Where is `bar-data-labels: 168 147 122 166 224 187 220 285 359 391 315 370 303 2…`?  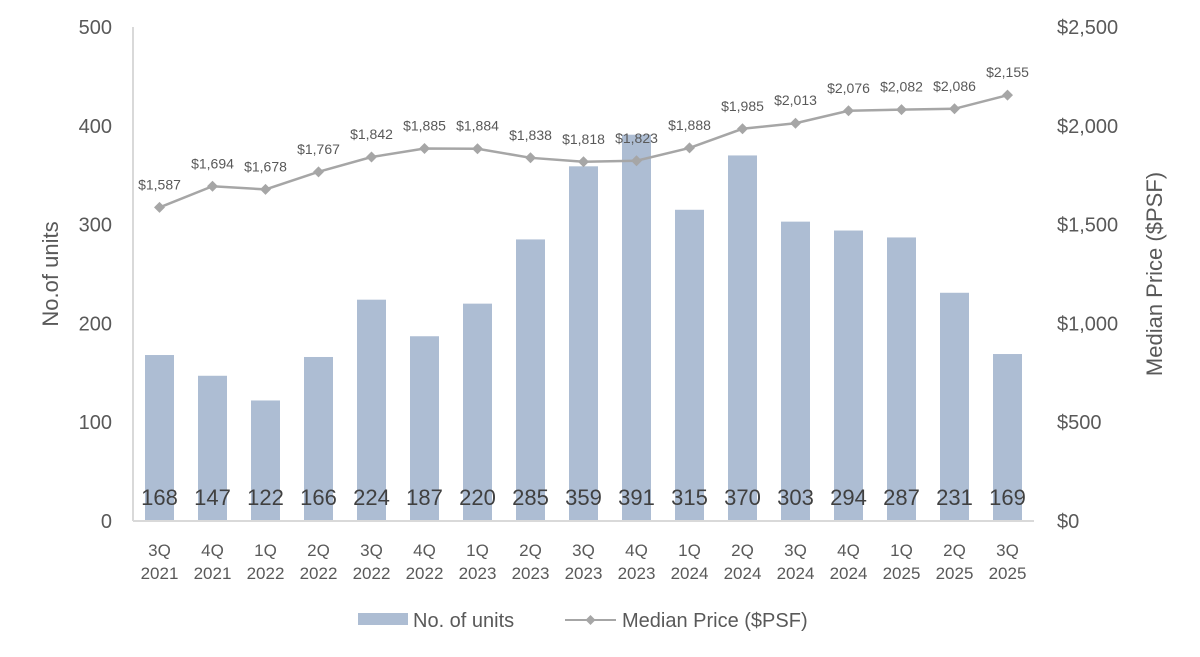 bar-data-labels: 168 147 122 166 224 187 220 285 359 391 315 370 303 2… is located at coordinates (583, 497).